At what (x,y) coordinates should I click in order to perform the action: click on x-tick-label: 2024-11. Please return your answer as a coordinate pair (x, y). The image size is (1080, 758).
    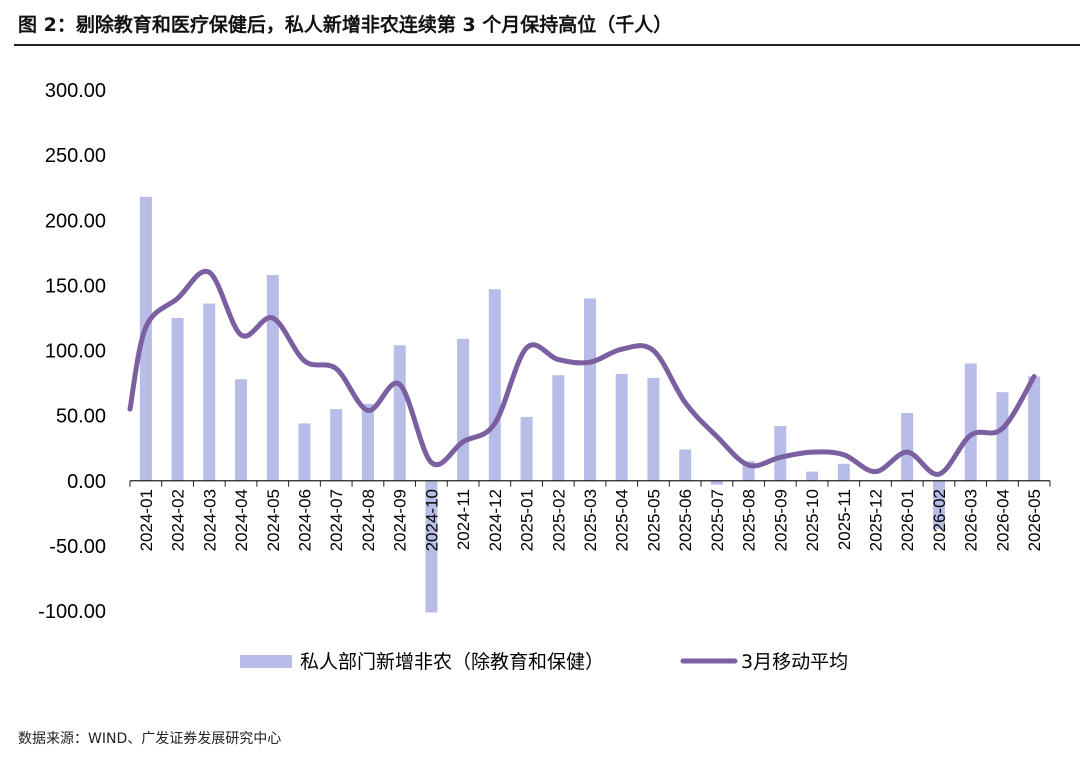
    Looking at the image, I should click on (463, 519).